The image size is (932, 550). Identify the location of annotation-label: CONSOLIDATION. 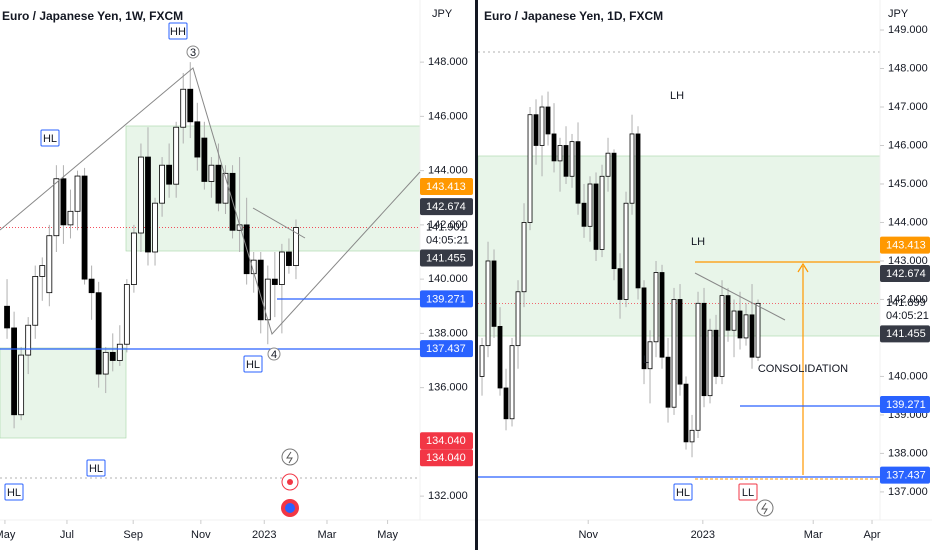
(803, 369).